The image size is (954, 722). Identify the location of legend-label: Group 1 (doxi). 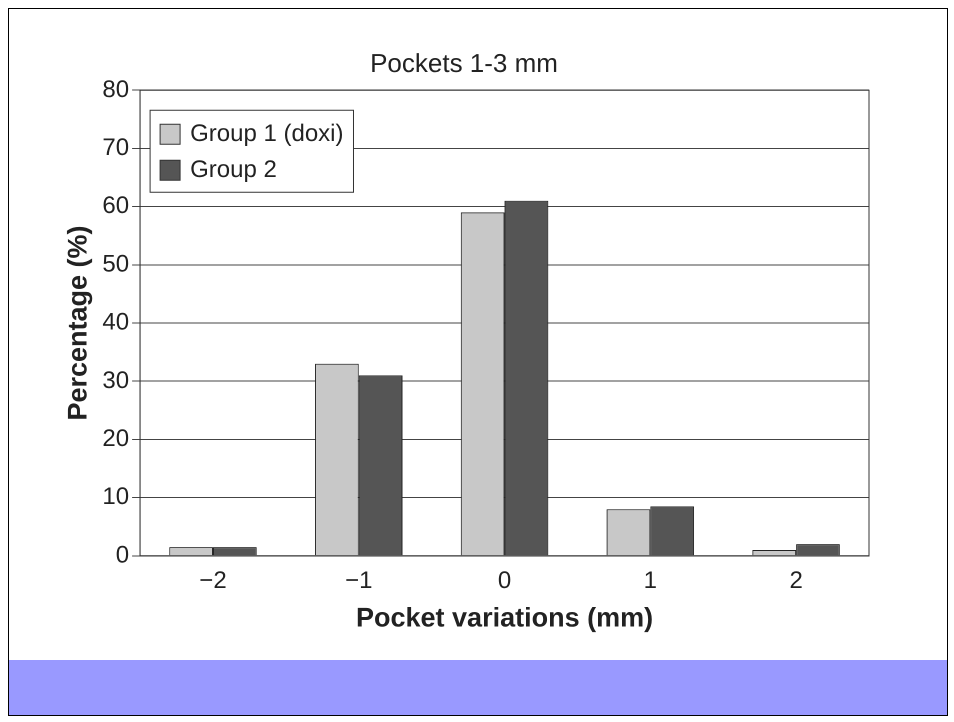
(267, 133).